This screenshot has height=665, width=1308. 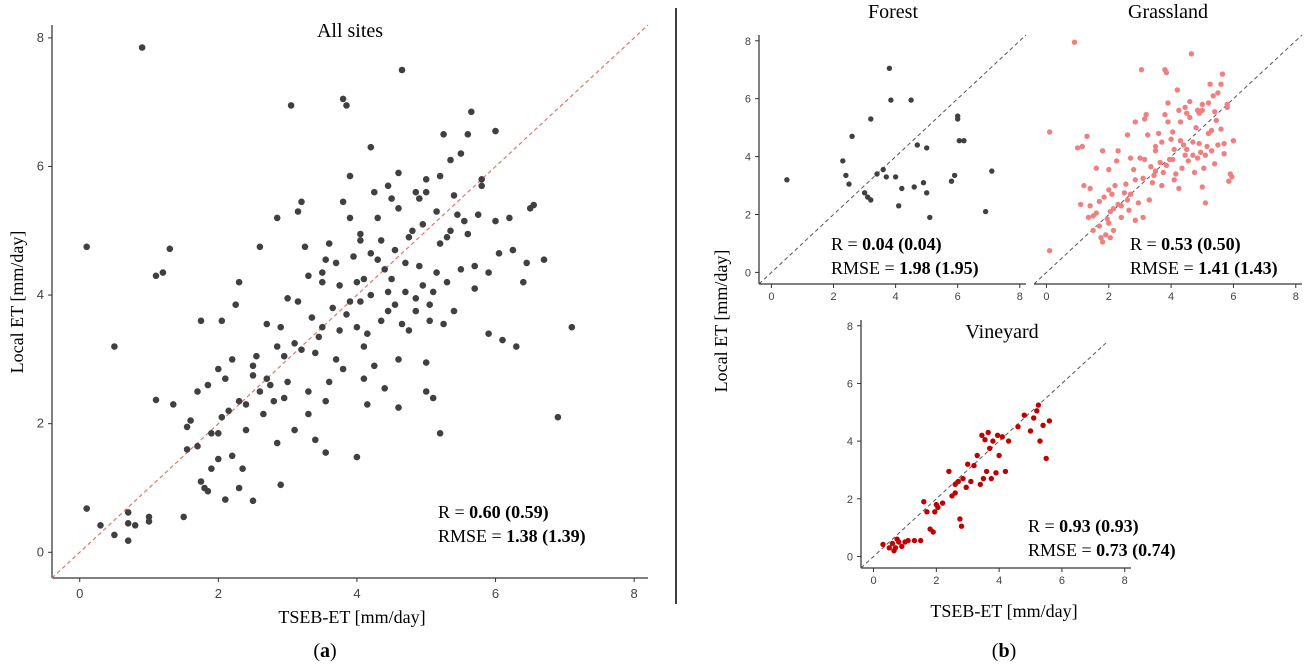 I want to click on chart-title-all: All sites, so click(x=350, y=31).